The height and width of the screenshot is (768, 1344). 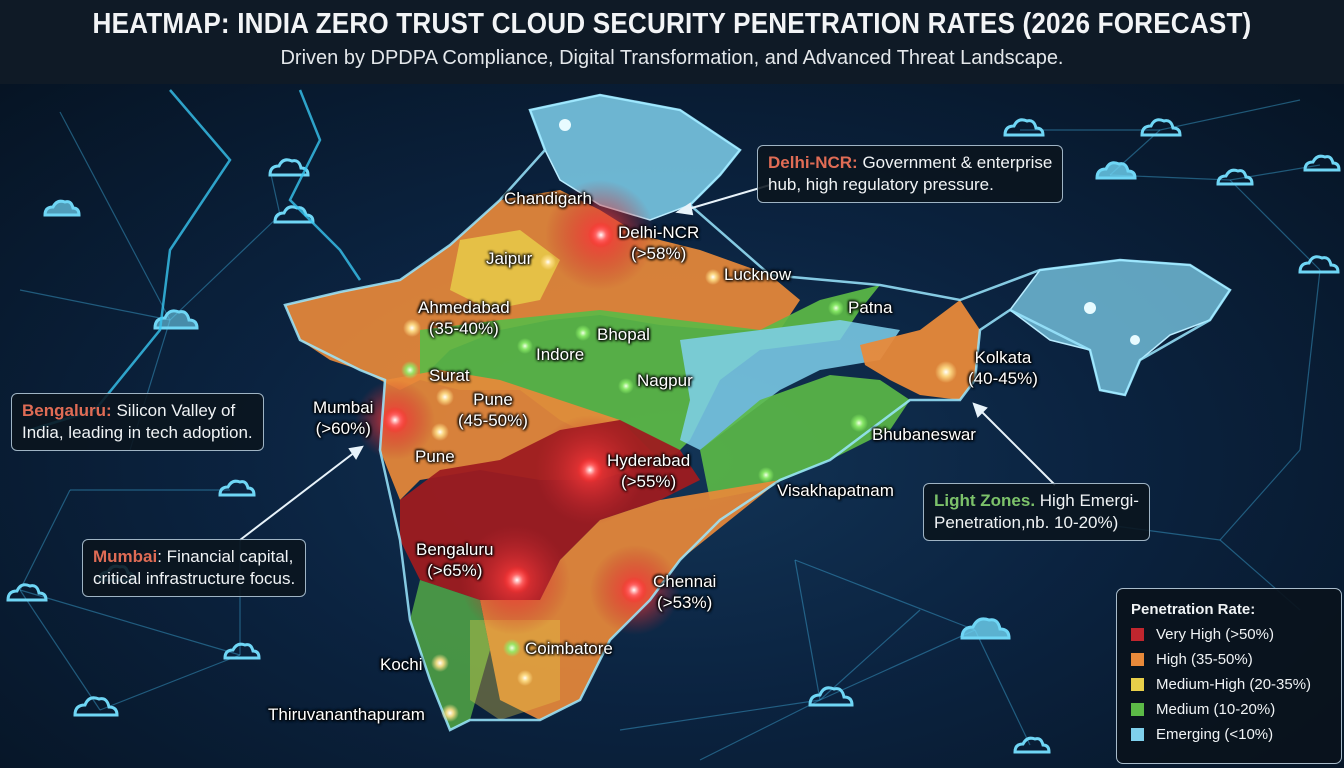 I want to click on city-label-bengaluru: Bengaluru (>65%), so click(x=455, y=560).